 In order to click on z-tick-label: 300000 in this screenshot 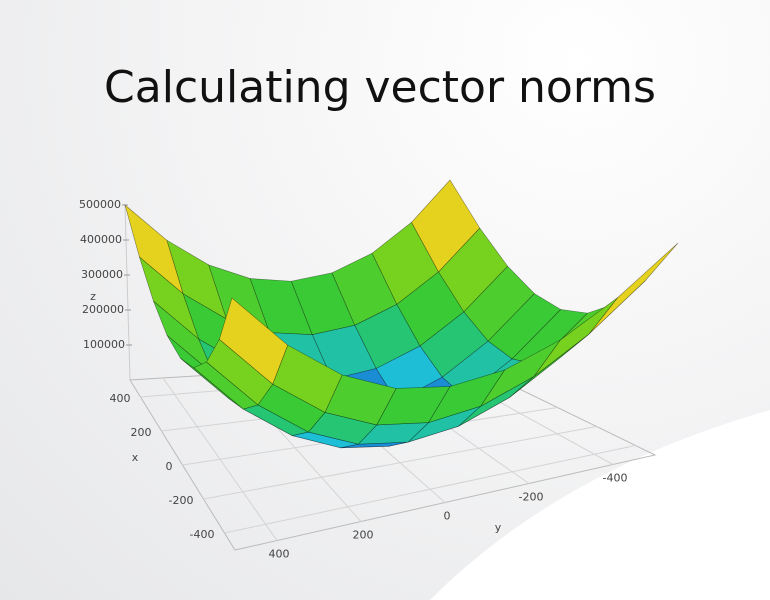, I will do `click(102, 274)`.